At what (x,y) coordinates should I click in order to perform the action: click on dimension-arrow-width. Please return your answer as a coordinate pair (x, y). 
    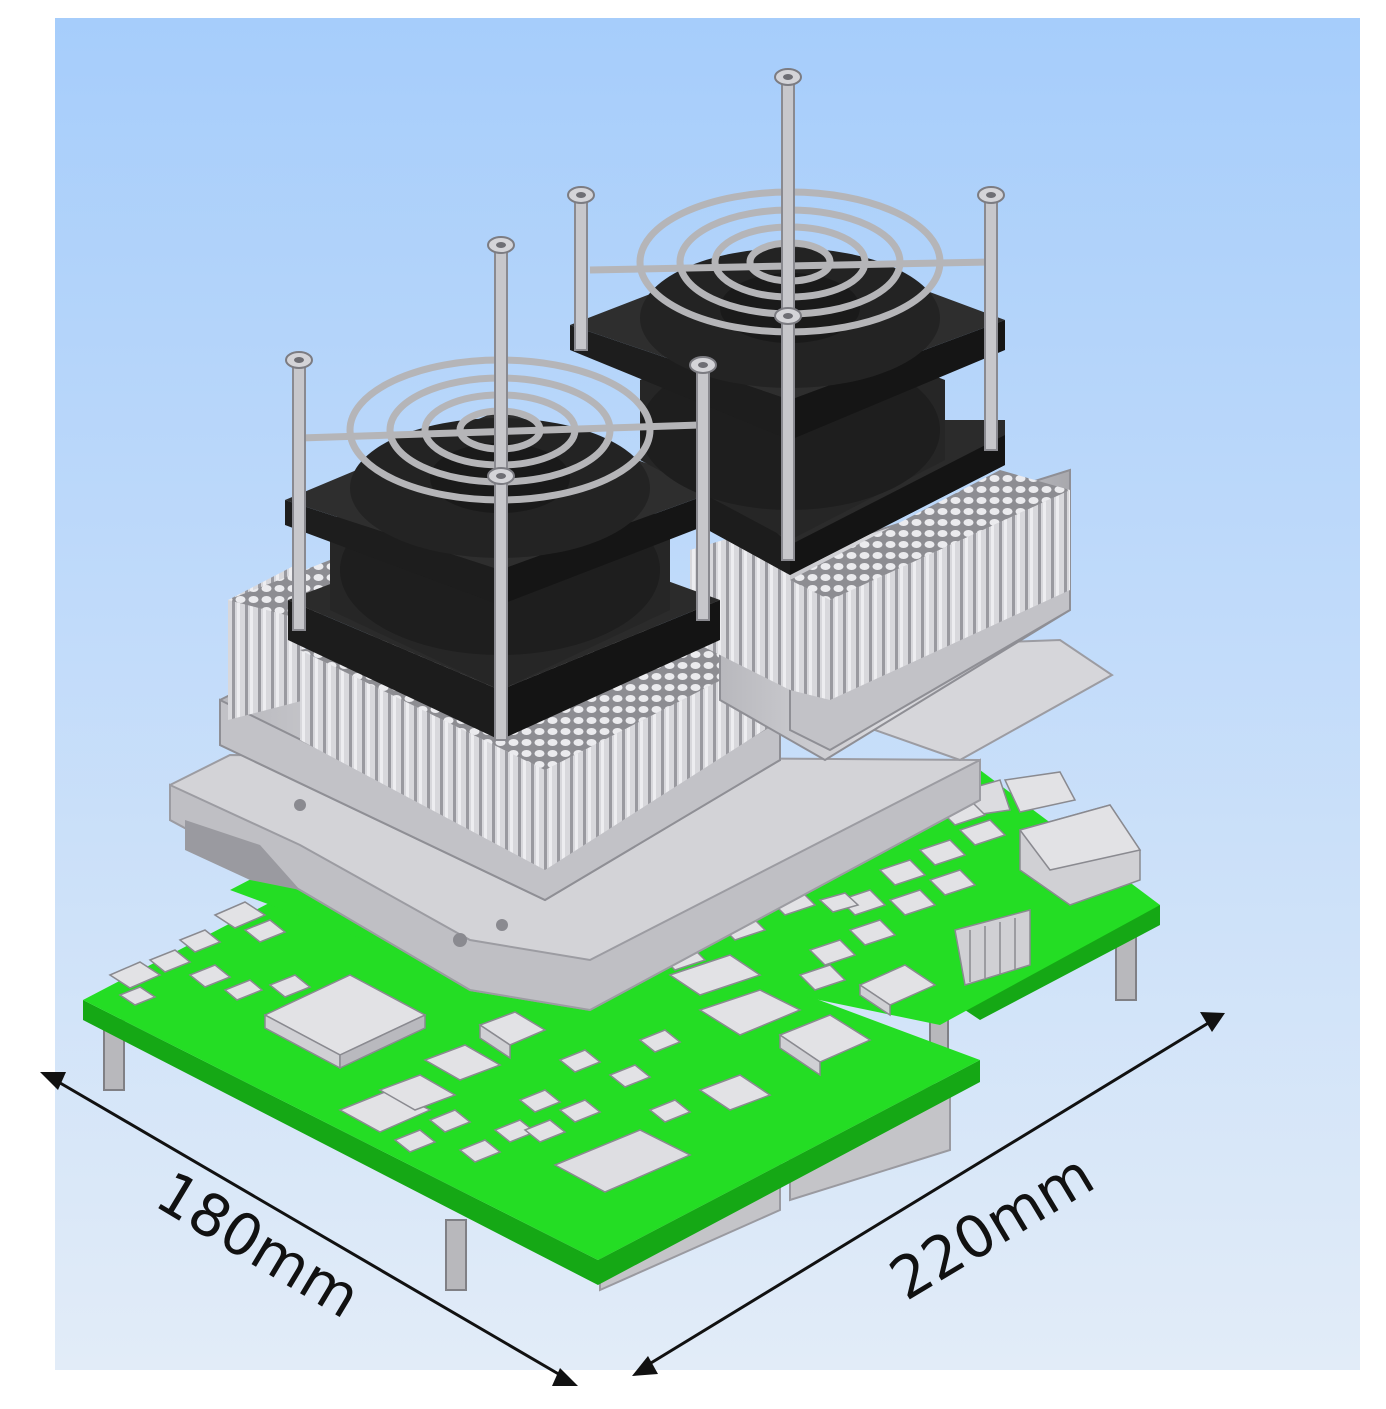
    Looking at the image, I should click on (309, 1229).